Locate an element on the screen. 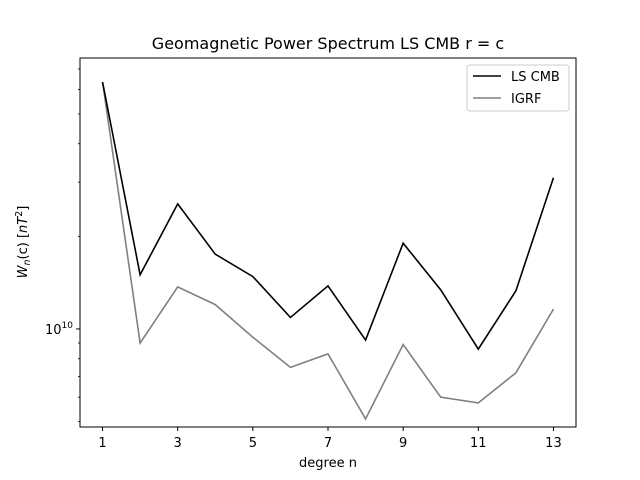 This screenshot has width=640, height=480. y-label-exp: 2 is located at coordinates (19, 214).